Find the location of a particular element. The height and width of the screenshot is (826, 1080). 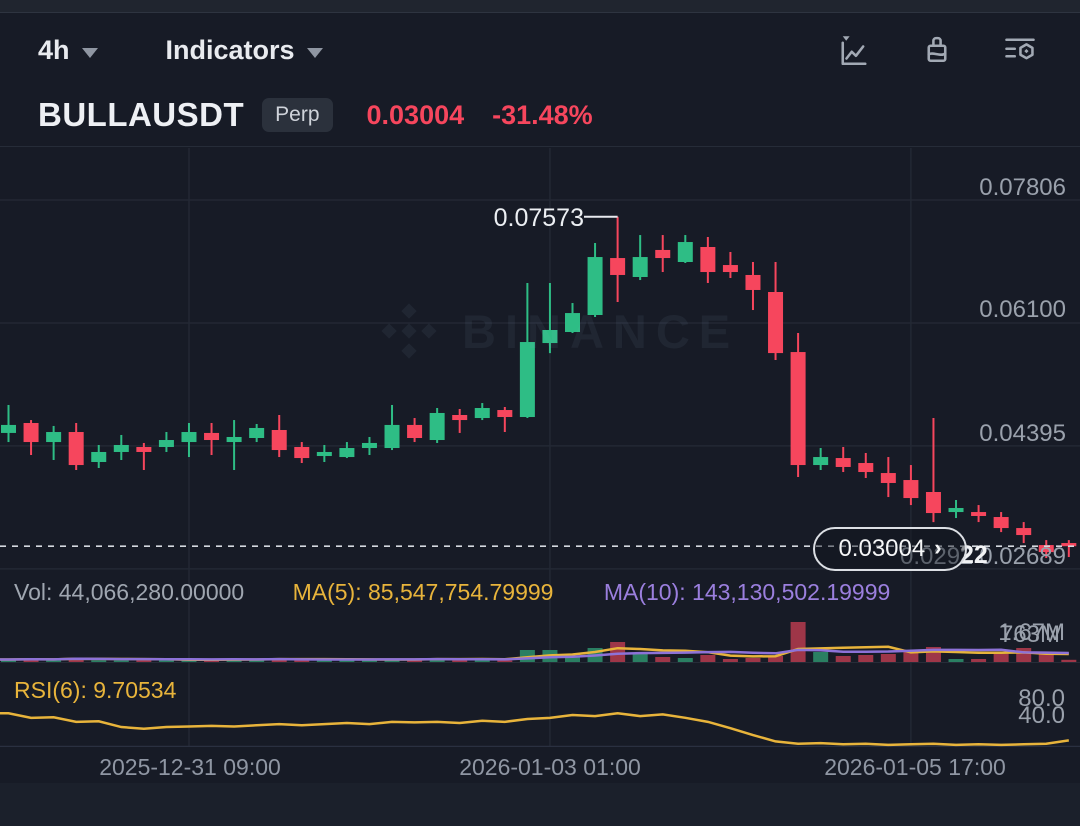

toolbar-icons is located at coordinates (958, 51).